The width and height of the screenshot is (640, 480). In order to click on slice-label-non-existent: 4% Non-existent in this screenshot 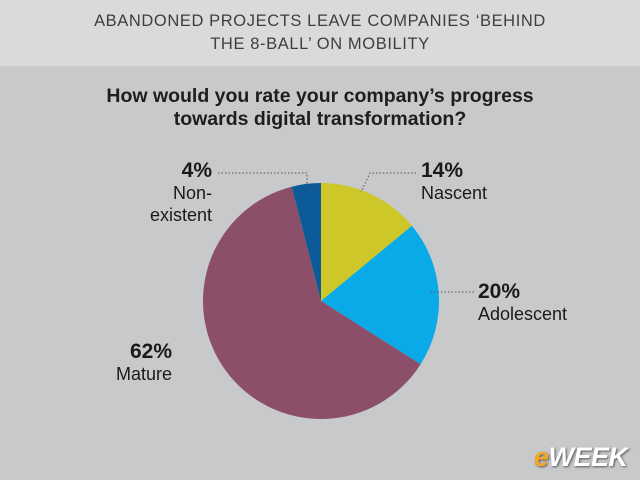, I will do `click(166, 193)`.